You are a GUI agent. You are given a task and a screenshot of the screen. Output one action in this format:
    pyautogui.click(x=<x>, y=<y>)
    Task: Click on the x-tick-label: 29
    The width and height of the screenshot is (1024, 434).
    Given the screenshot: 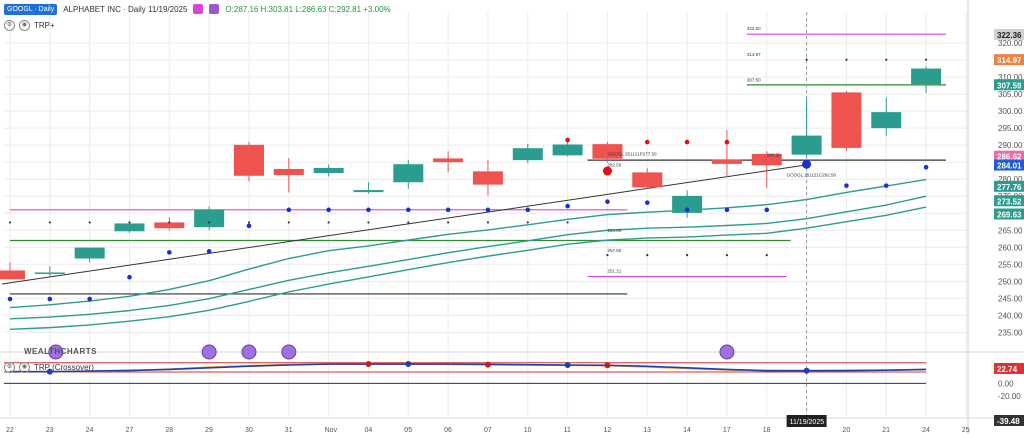 What is the action you would take?
    pyautogui.click(x=209, y=430)
    